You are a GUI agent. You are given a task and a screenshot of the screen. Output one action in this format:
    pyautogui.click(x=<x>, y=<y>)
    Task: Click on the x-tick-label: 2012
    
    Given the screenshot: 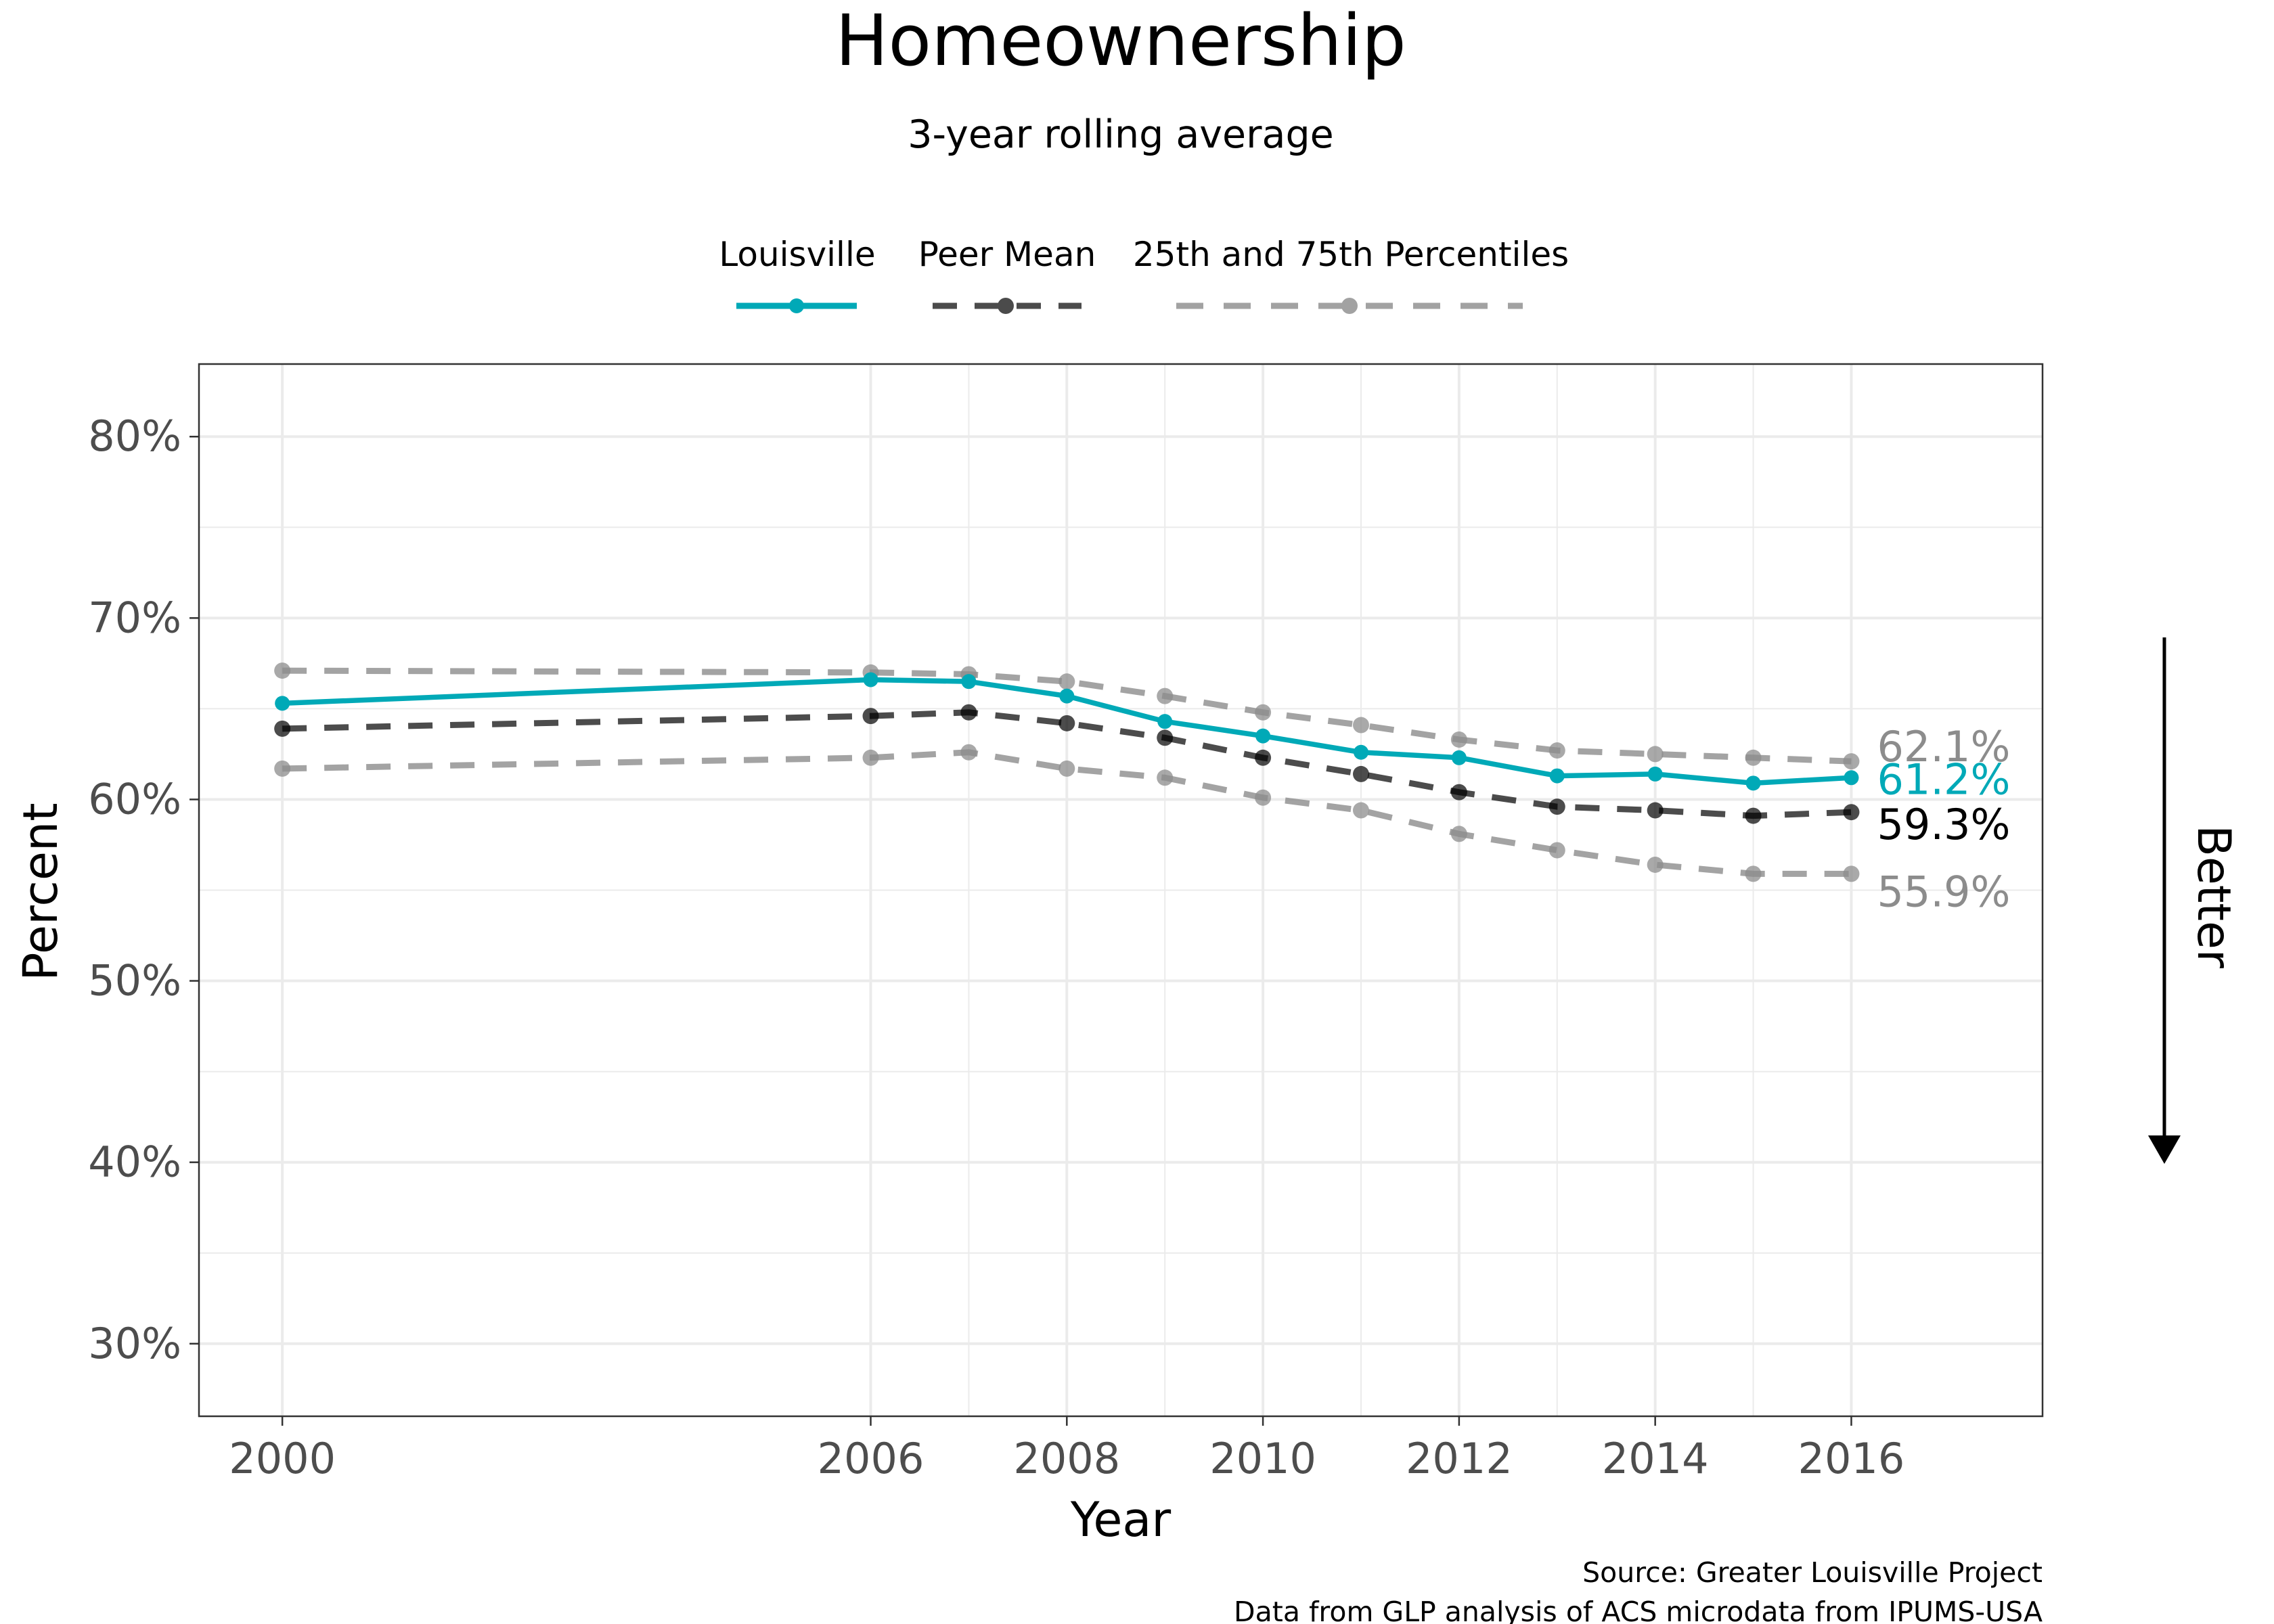 What is the action you would take?
    pyautogui.click(x=1459, y=1458)
    